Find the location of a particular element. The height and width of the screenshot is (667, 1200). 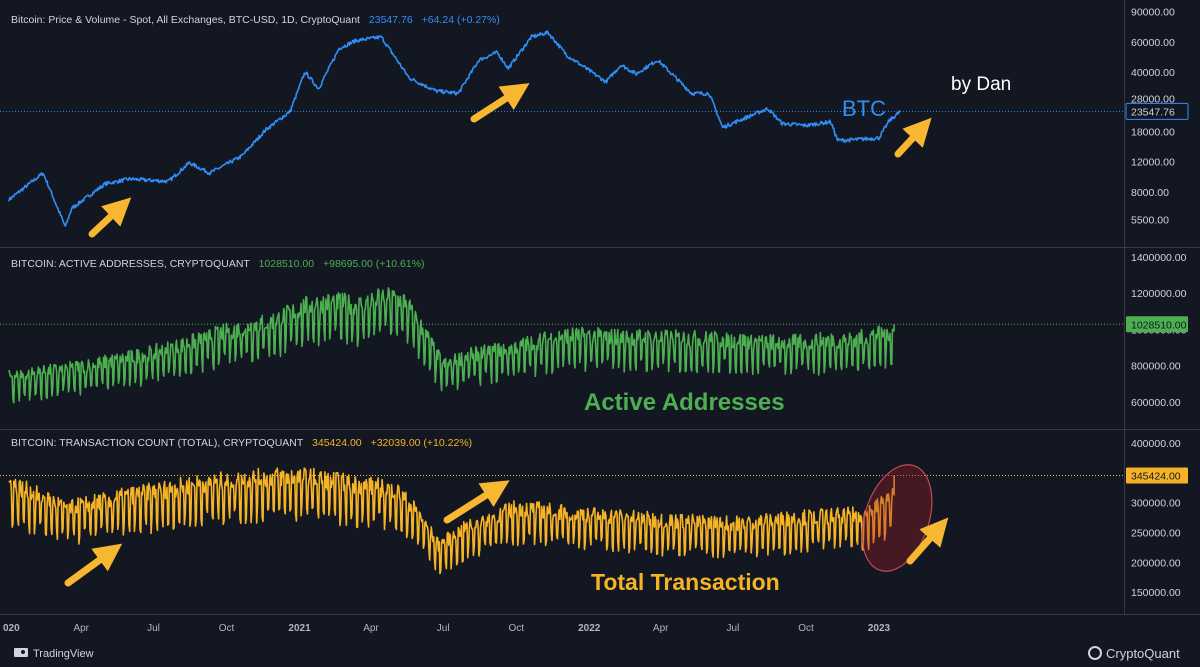

y-tick-label: 5500.00 is located at coordinates (1150, 221).